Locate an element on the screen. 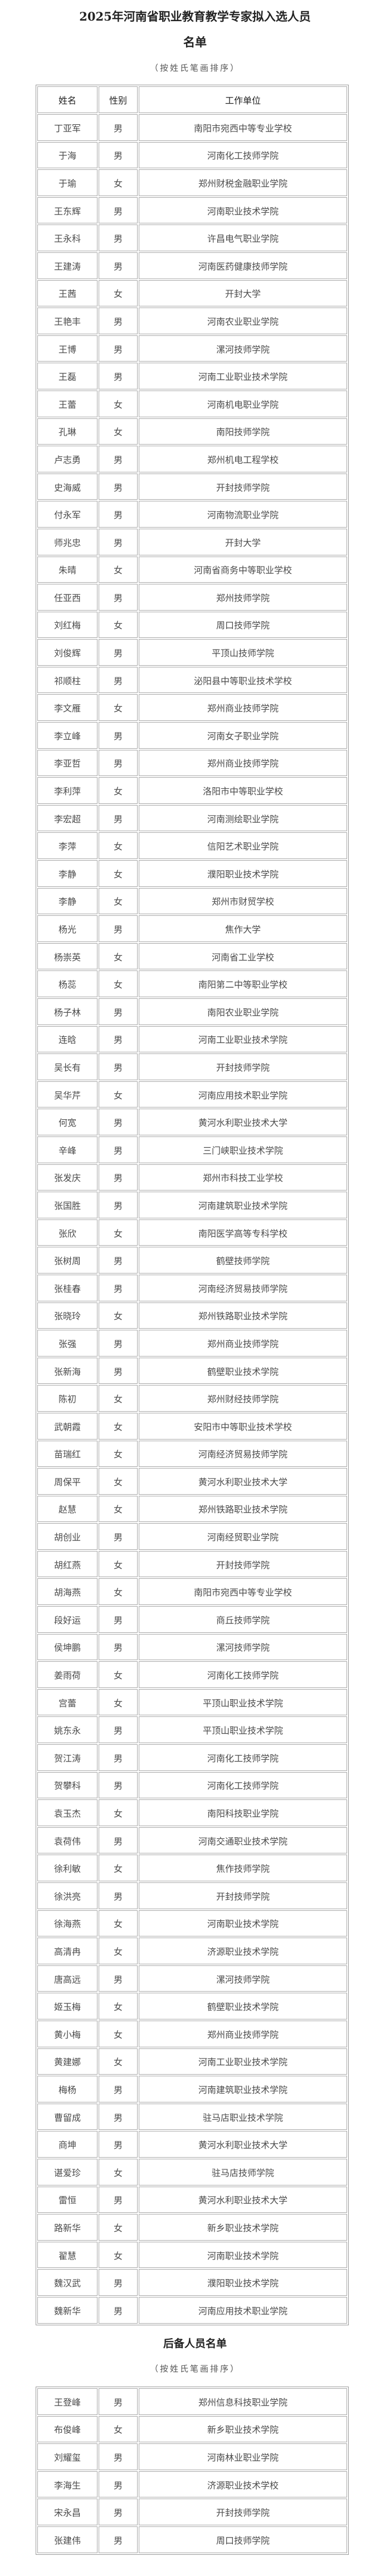 The height and width of the screenshot is (2576, 390). workplace-cell: 河南建筑职业技术学院 is located at coordinates (243, 2089).